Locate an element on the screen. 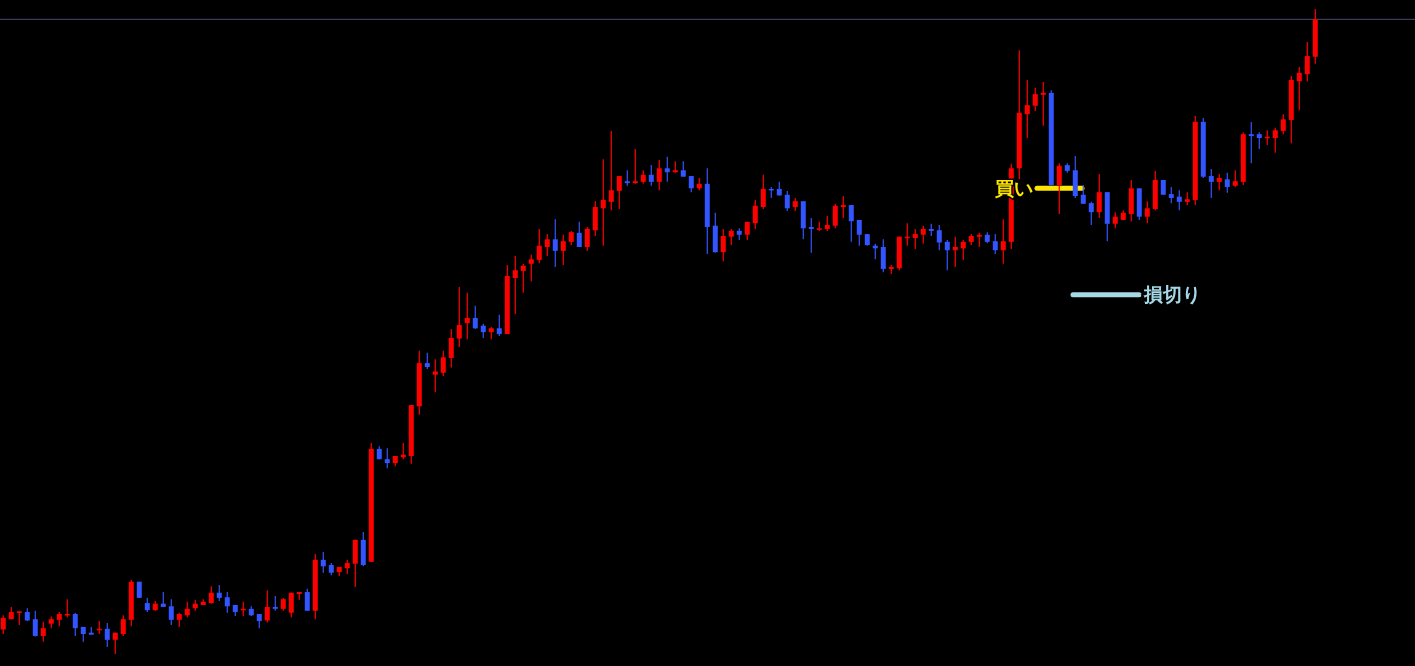 This screenshot has height=666, width=1415. ref-line-label: 損切り is located at coordinates (1172, 295).